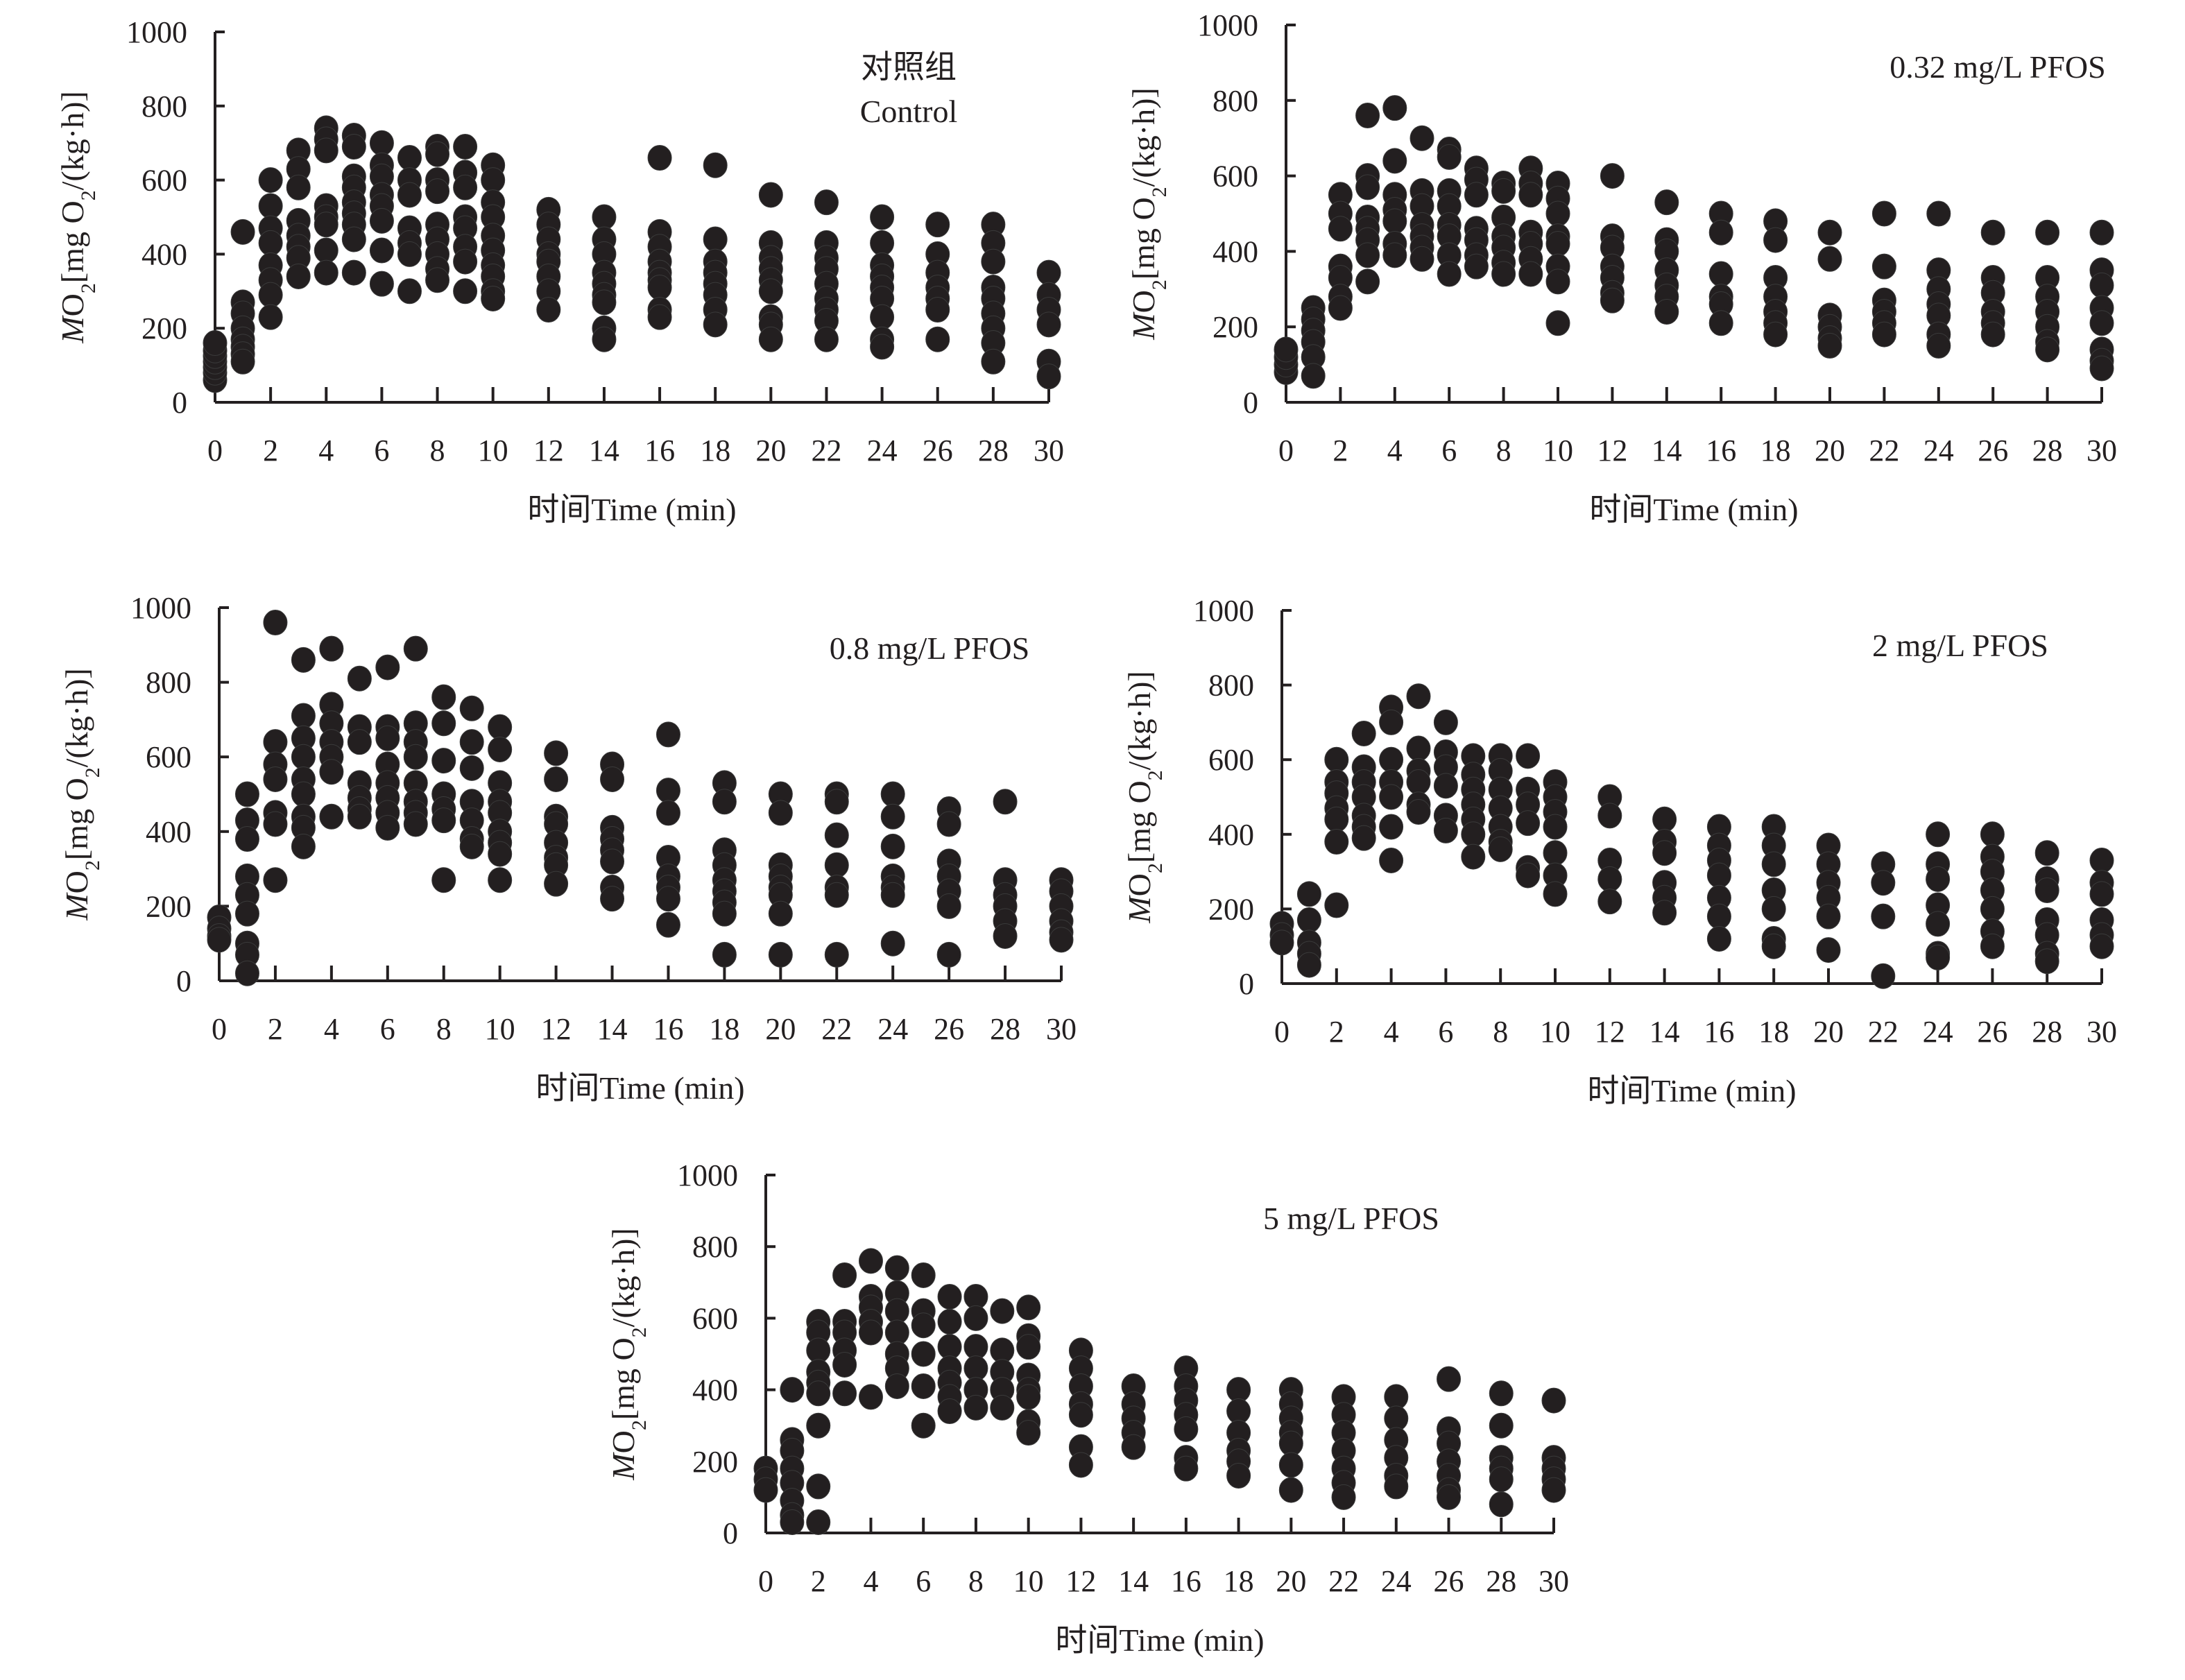 Image resolution: width=2185 pixels, height=1680 pixels. What do you see at coordinates (275, 1029) in the screenshot?
I see `x-tick-label: 2` at bounding box center [275, 1029].